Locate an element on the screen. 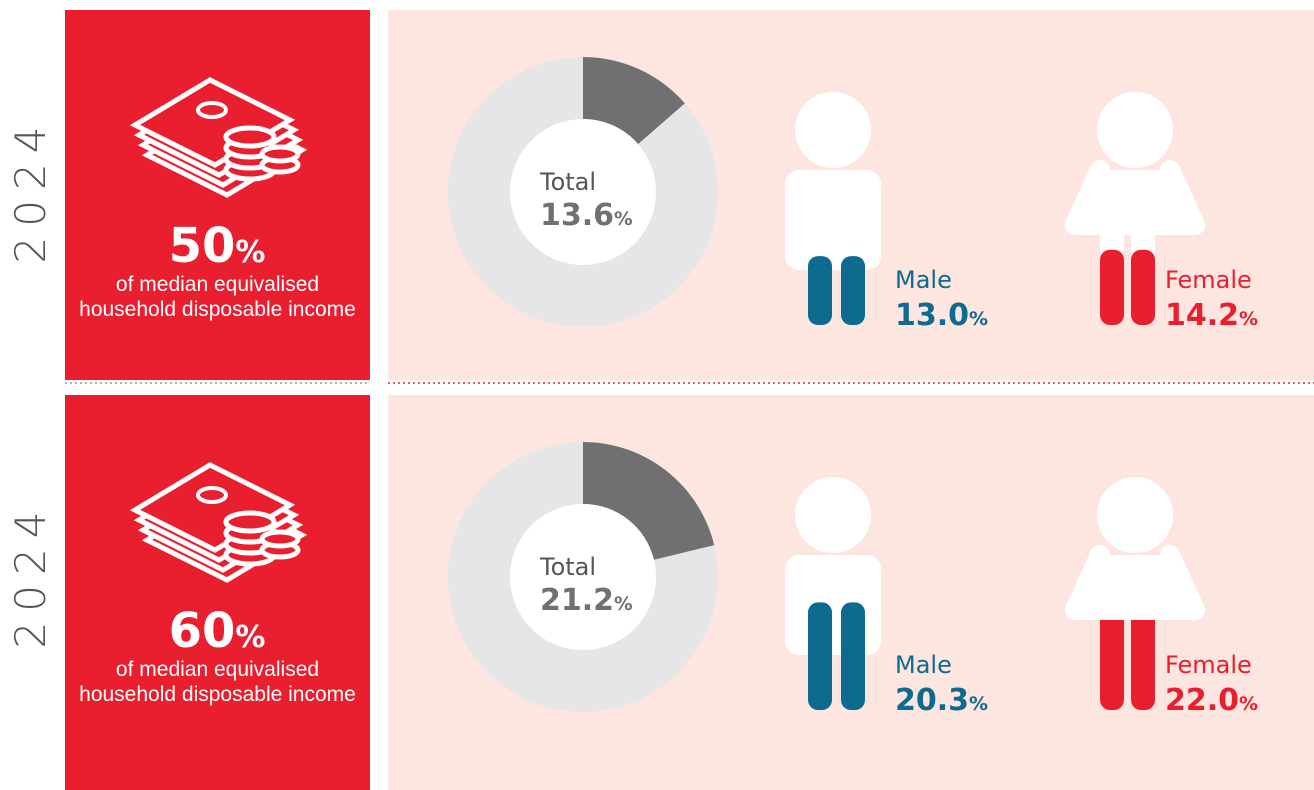  value: 14.2 is located at coordinates (1202, 315).